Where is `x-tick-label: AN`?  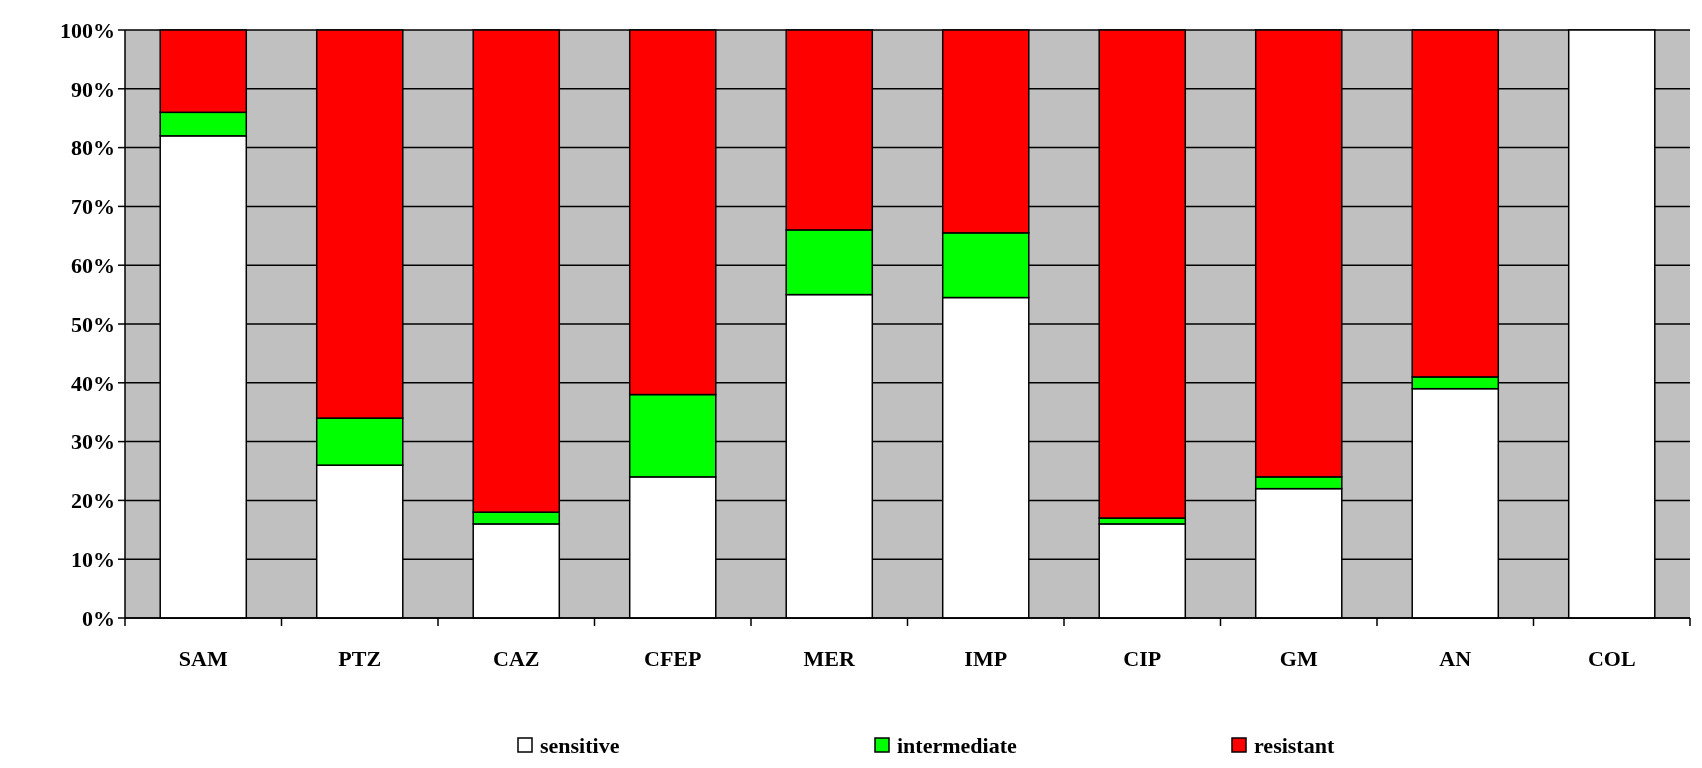
x-tick-label: AN is located at coordinates (1455, 658).